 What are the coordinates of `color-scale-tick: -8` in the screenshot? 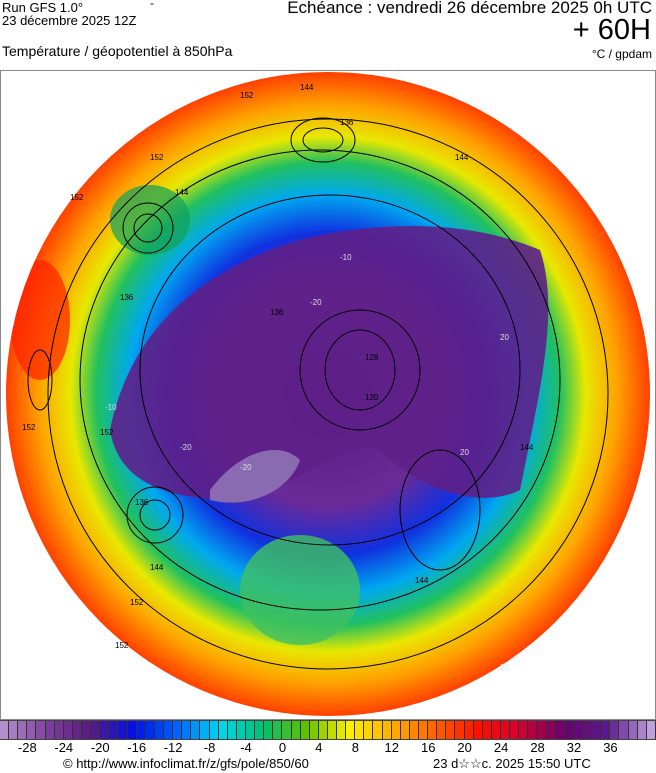 It's located at (209, 747).